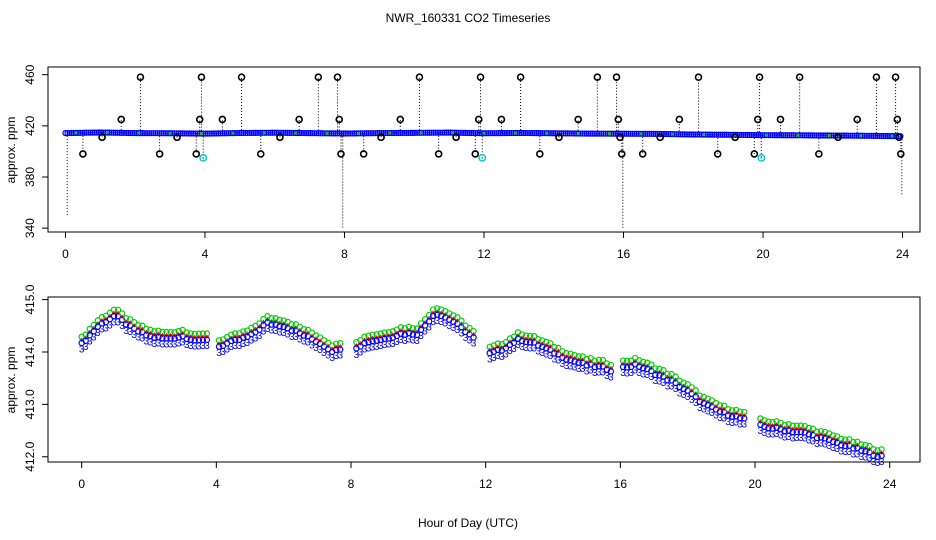  I want to click on top-y-tick-label: 420, so click(30, 126).